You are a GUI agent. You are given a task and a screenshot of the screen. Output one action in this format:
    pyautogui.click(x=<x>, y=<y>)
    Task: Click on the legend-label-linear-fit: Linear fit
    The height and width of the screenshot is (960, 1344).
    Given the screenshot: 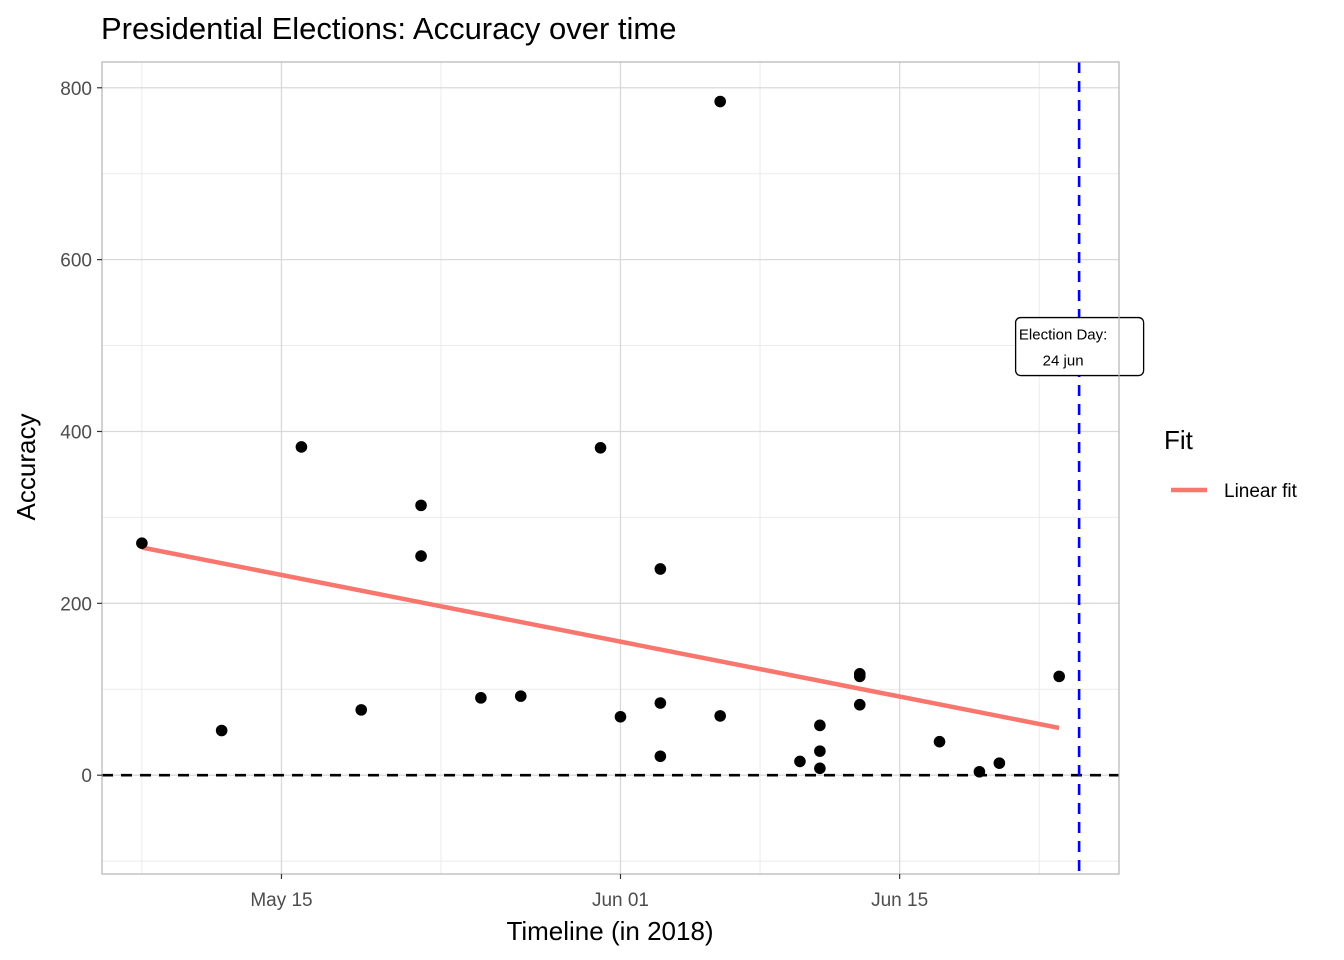 What is the action you would take?
    pyautogui.click(x=1261, y=491)
    